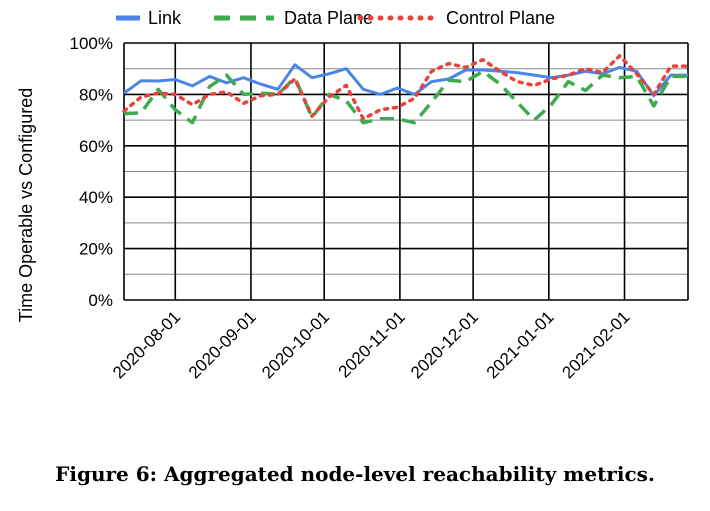 This screenshot has height=511, width=710. Describe the element at coordinates (500, 18) in the screenshot. I see `legend-label-control-plane: Control Plane` at that location.